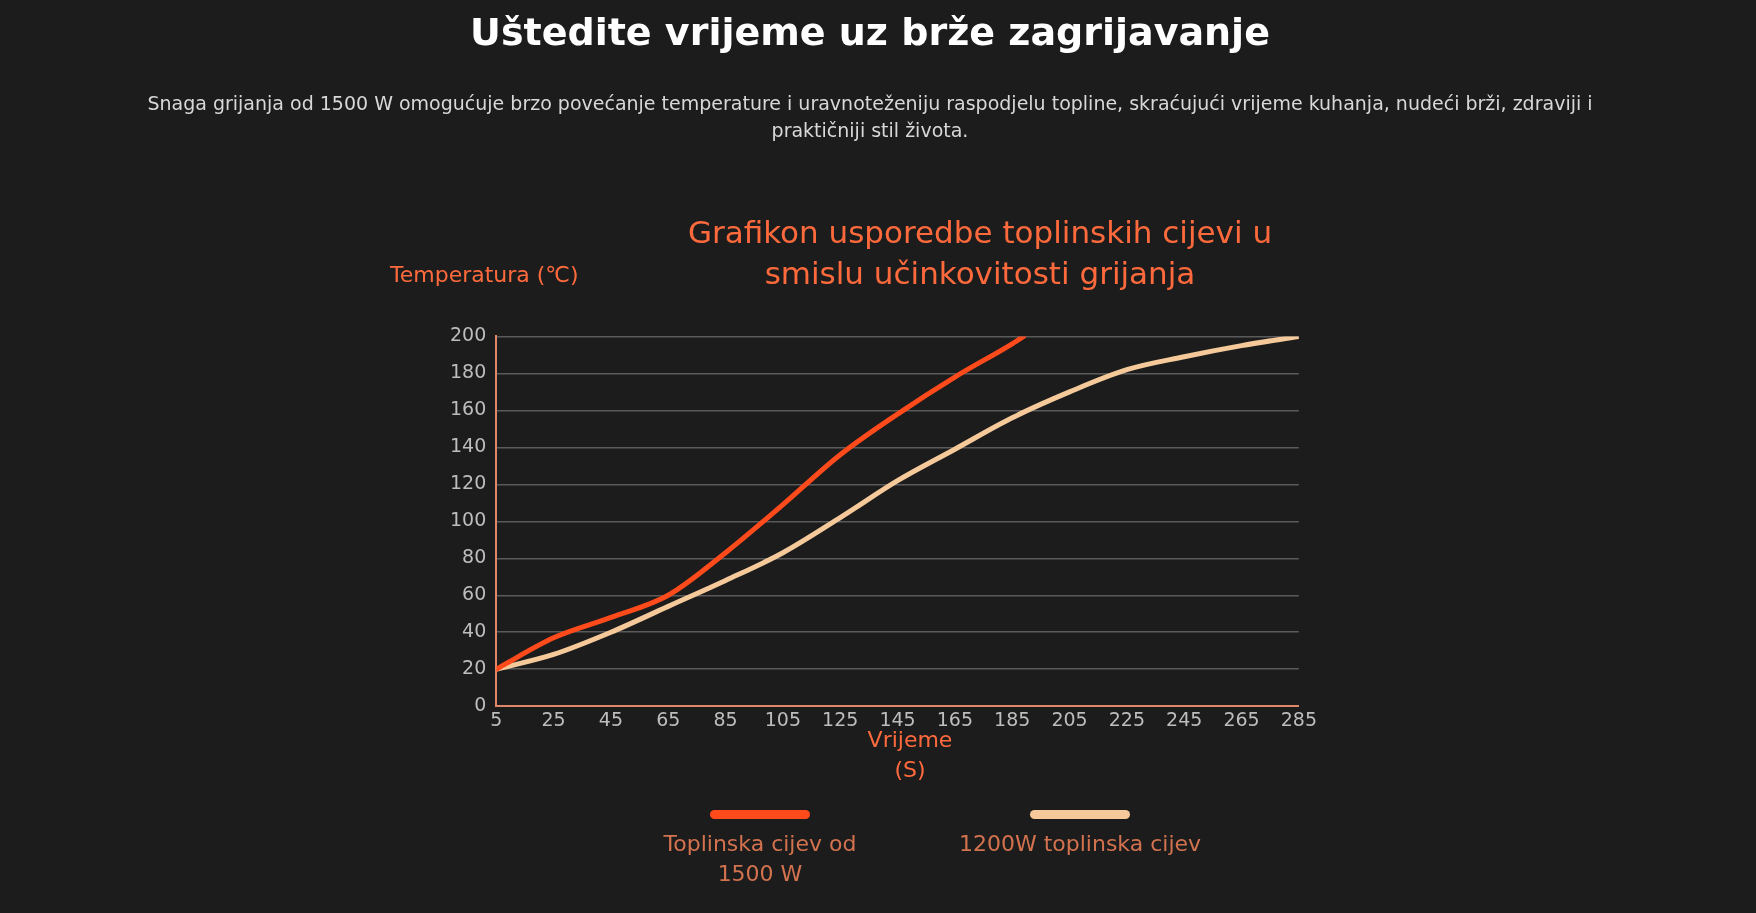 The image size is (1756, 913). I want to click on y-tick-label: 20, so click(474, 667).